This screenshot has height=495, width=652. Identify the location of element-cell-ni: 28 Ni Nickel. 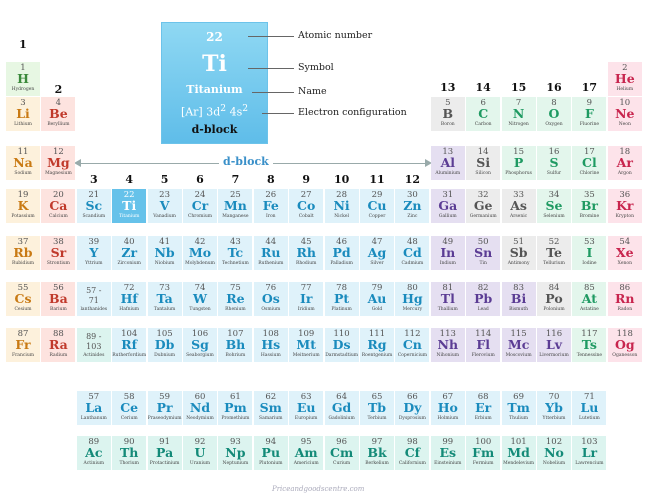
(341, 206).